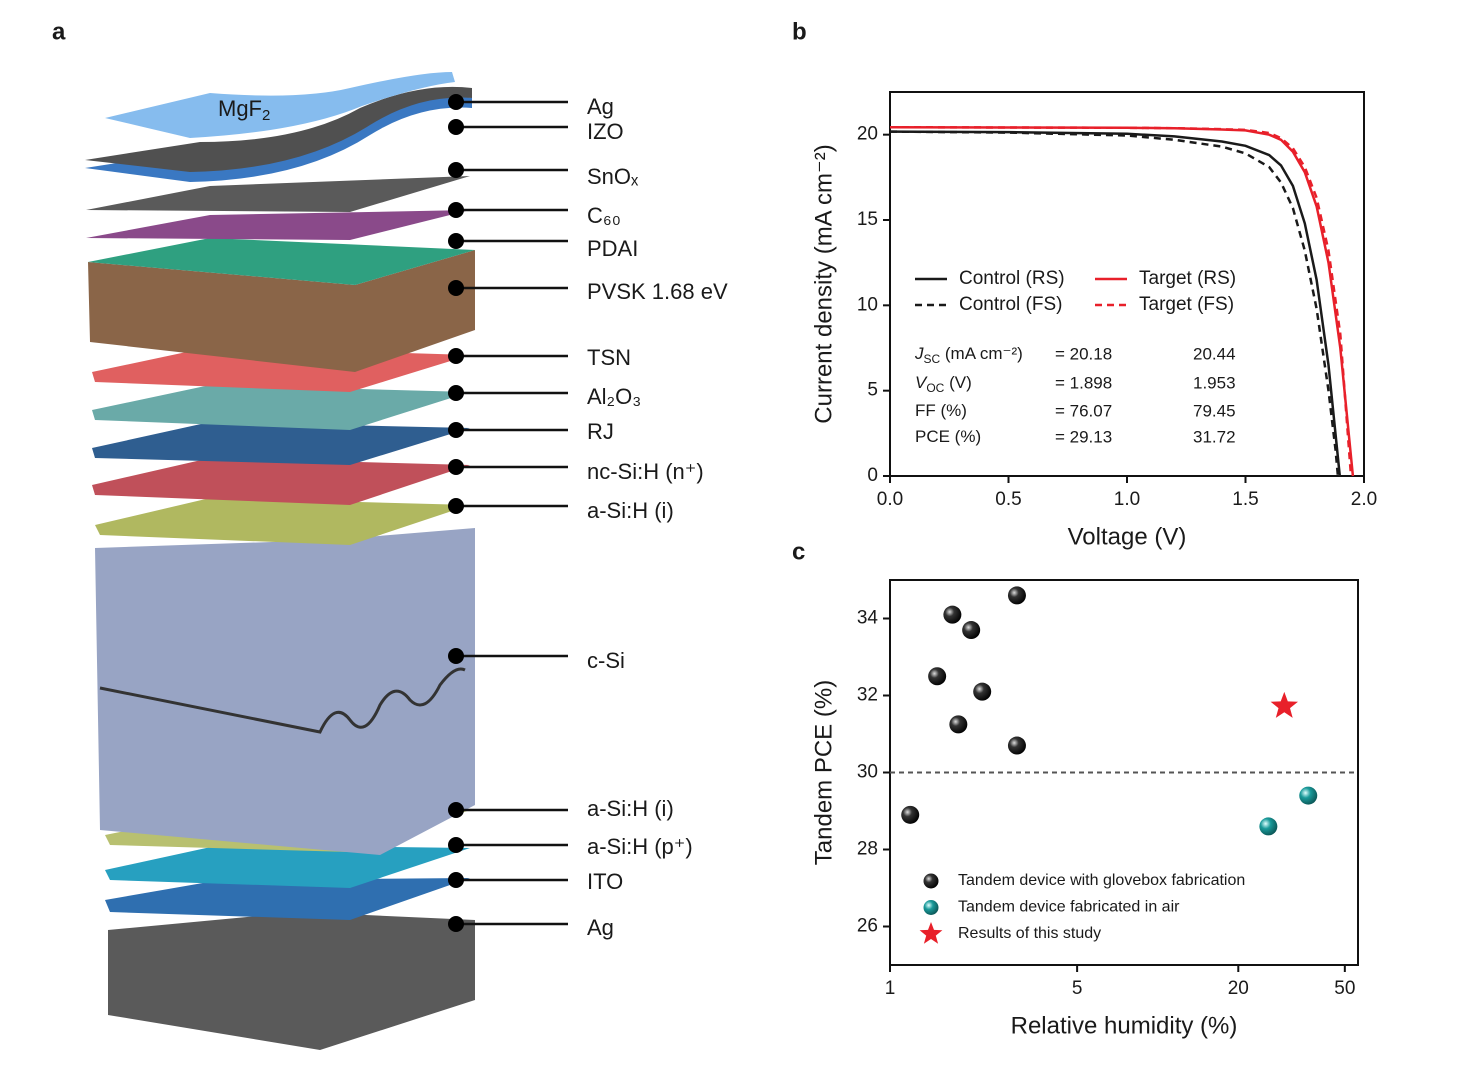 Image resolution: width=1464 pixels, height=1080 pixels. What do you see at coordinates (867, 926) in the screenshot?
I see `y-tick-label: 26` at bounding box center [867, 926].